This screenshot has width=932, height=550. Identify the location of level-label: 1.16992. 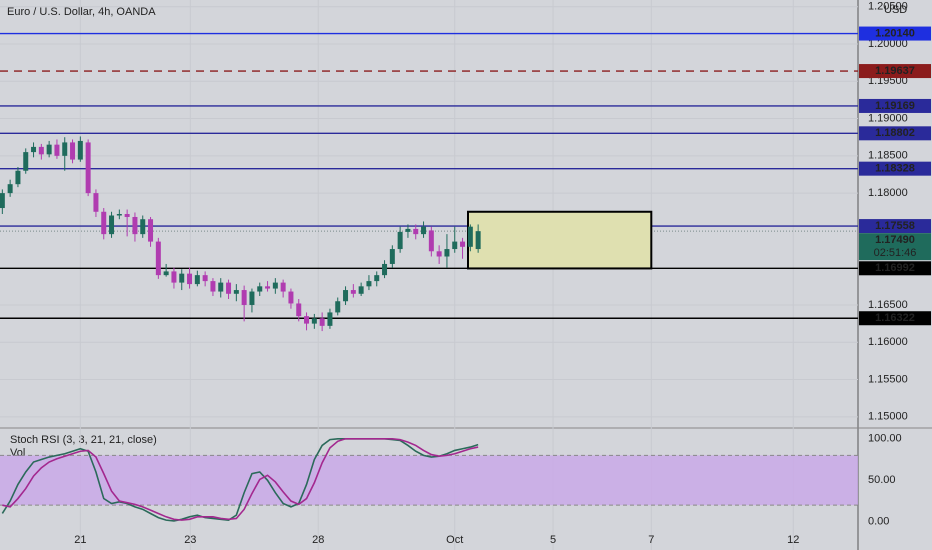
(895, 268).